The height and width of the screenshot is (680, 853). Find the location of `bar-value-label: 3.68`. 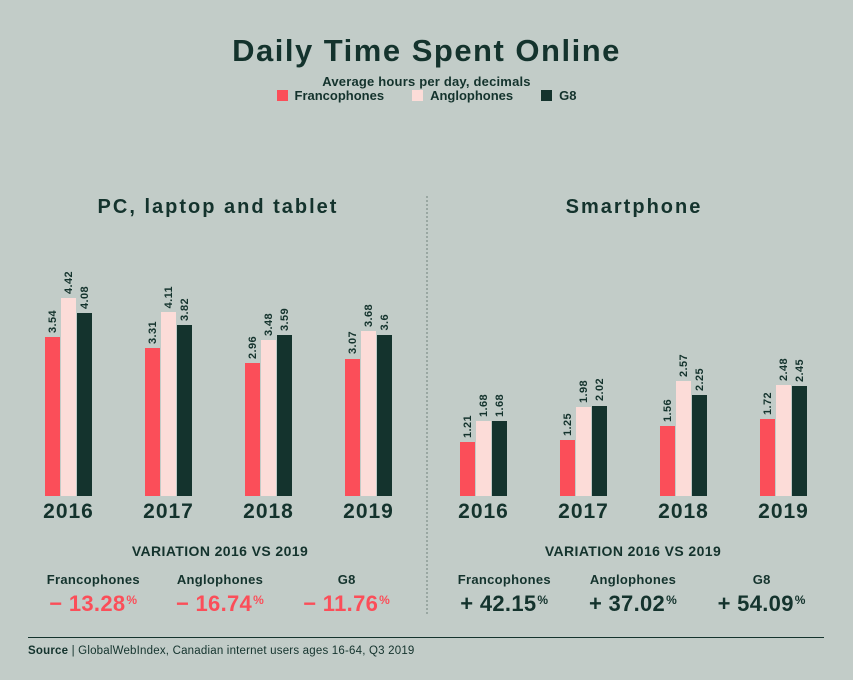

bar-value-label: 3.68 is located at coordinates (368, 316).